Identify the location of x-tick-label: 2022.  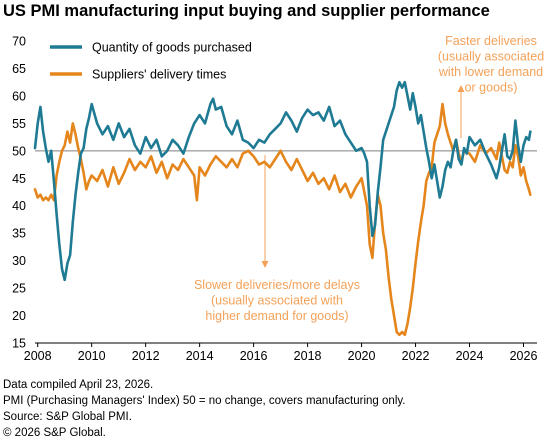
(416, 356).